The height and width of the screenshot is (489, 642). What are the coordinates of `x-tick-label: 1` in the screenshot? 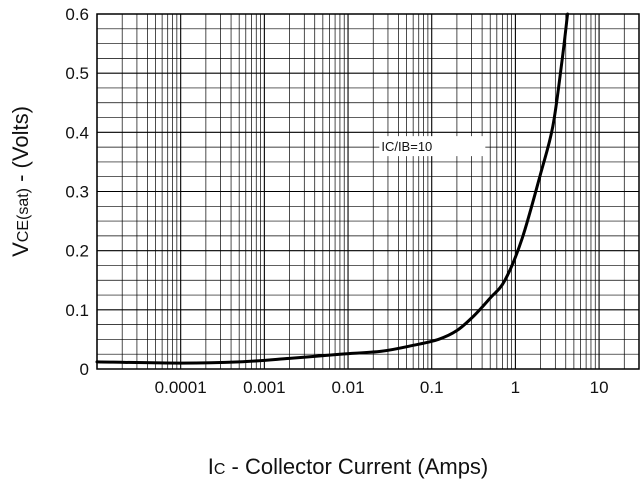 It's located at (515, 387).